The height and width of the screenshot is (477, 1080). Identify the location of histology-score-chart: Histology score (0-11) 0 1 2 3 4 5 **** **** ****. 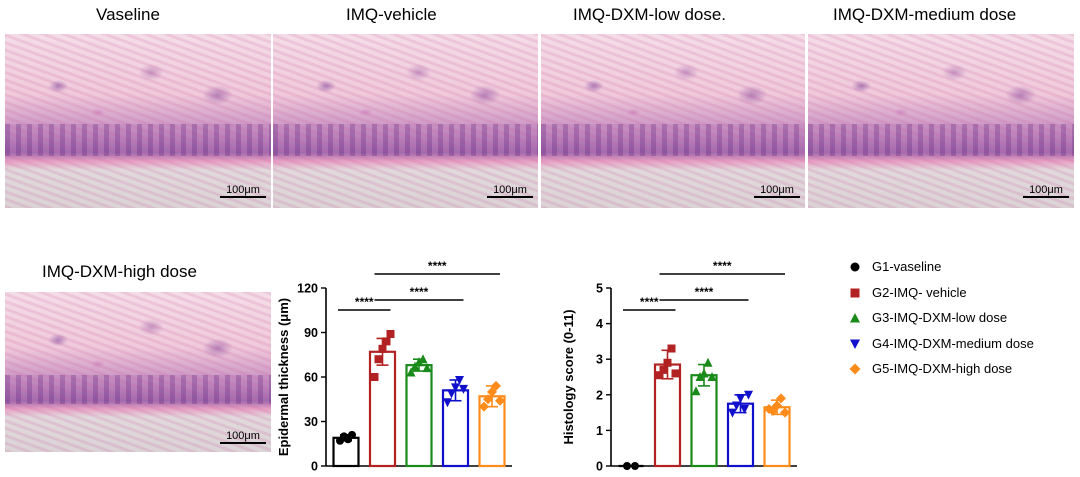
(679, 367).